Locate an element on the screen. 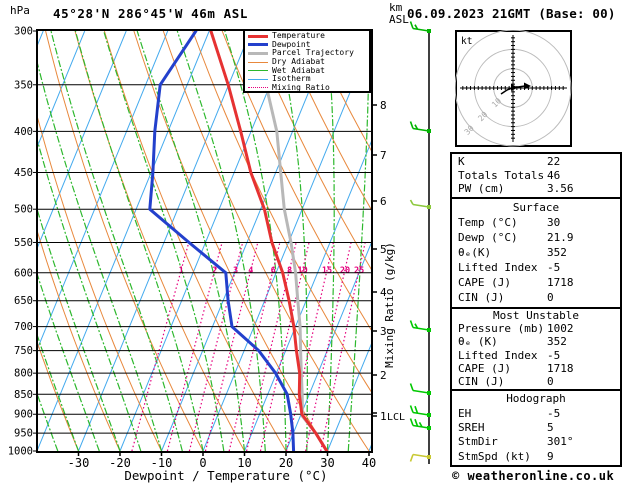  row-label: StmSpd (kt) is located at coordinates (494, 456).